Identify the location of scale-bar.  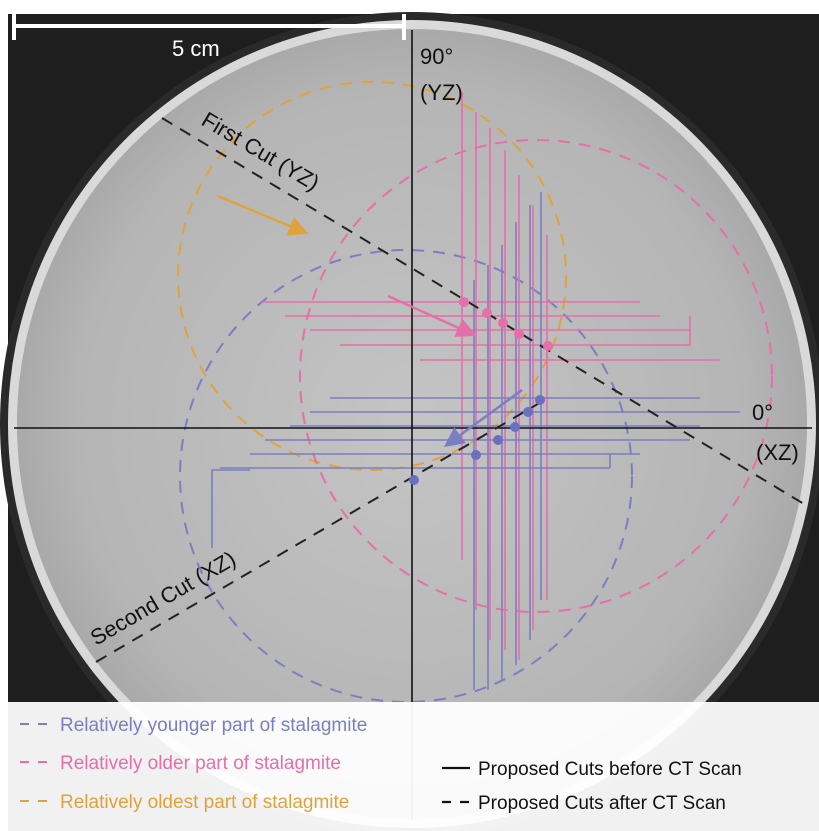
(209, 27).